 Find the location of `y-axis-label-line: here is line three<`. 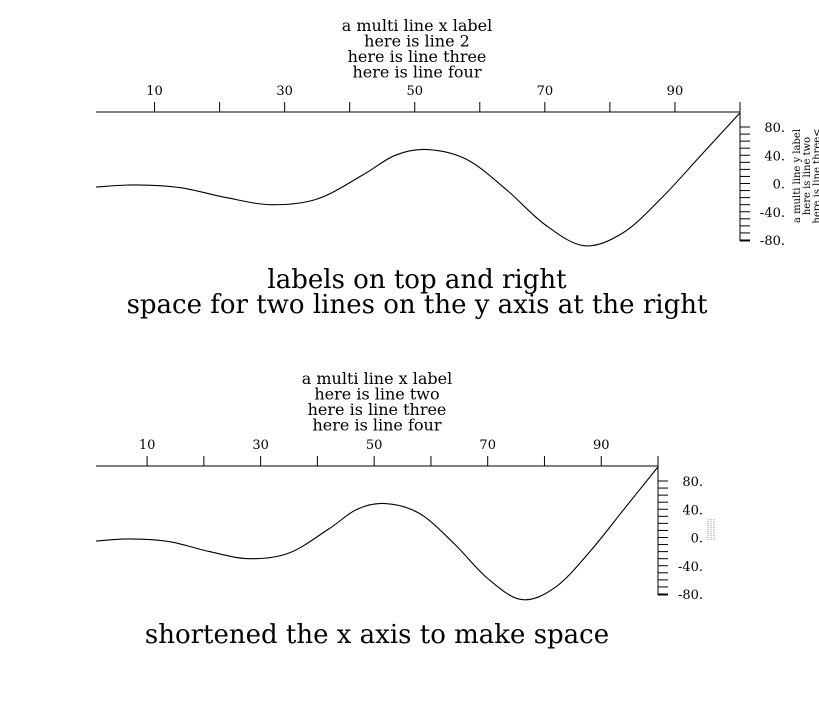

y-axis-label-line: here is line three< is located at coordinates (815, 175).